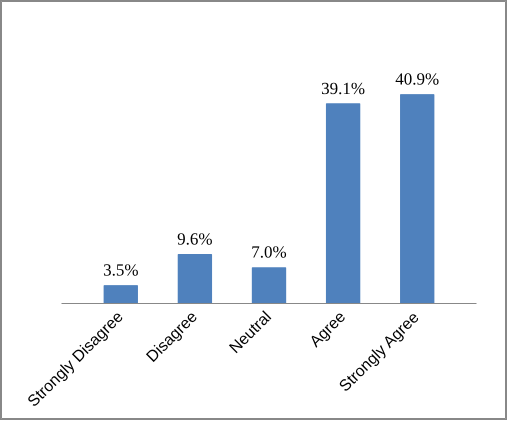 The image size is (513, 426). I want to click on data-label: 40.9%, so click(417, 79).